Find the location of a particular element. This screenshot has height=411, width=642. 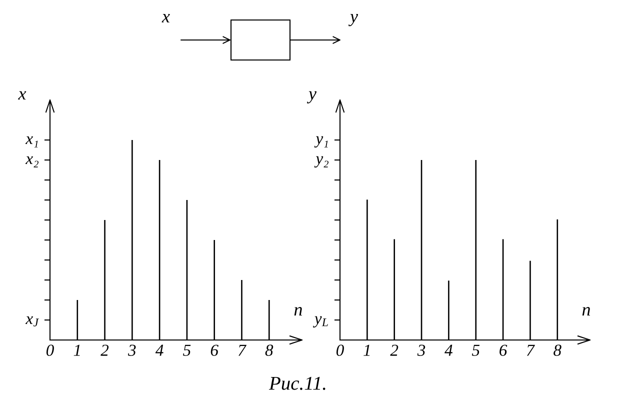

text: x₂ is located at coordinates (31, 162).